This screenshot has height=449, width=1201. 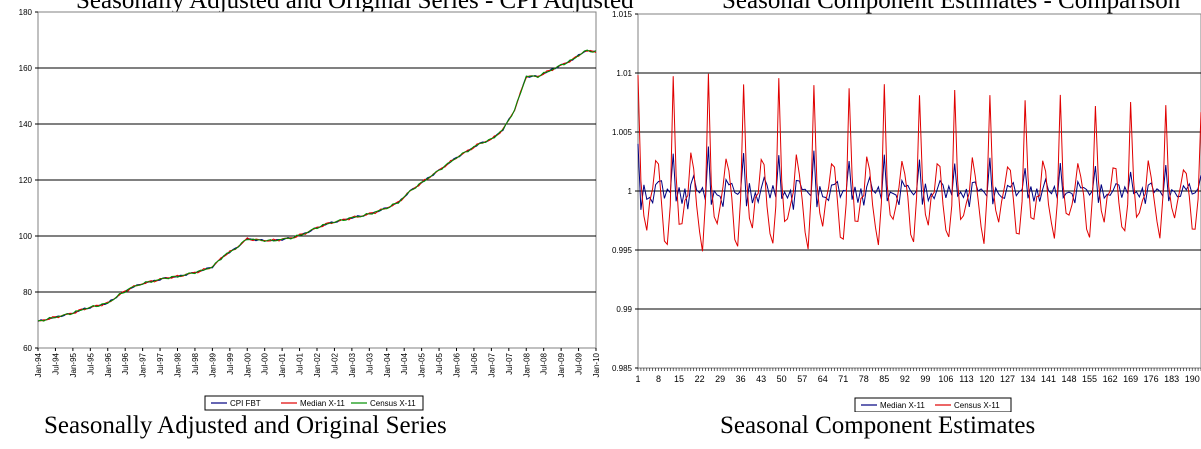 What do you see at coordinates (27, 292) in the screenshot?
I see `y-tick-label: 80` at bounding box center [27, 292].